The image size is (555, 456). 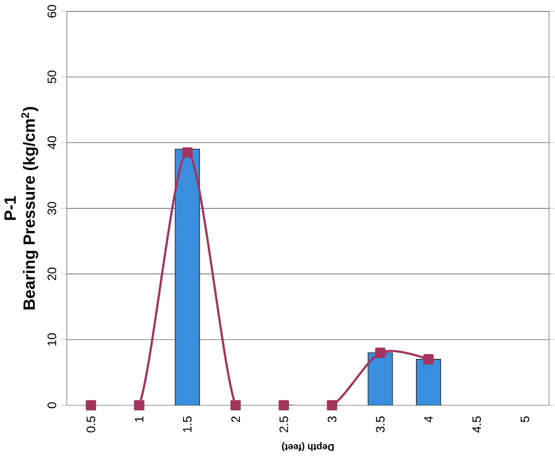 What do you see at coordinates (10, 208) in the screenshot?
I see `text: P-1` at bounding box center [10, 208].